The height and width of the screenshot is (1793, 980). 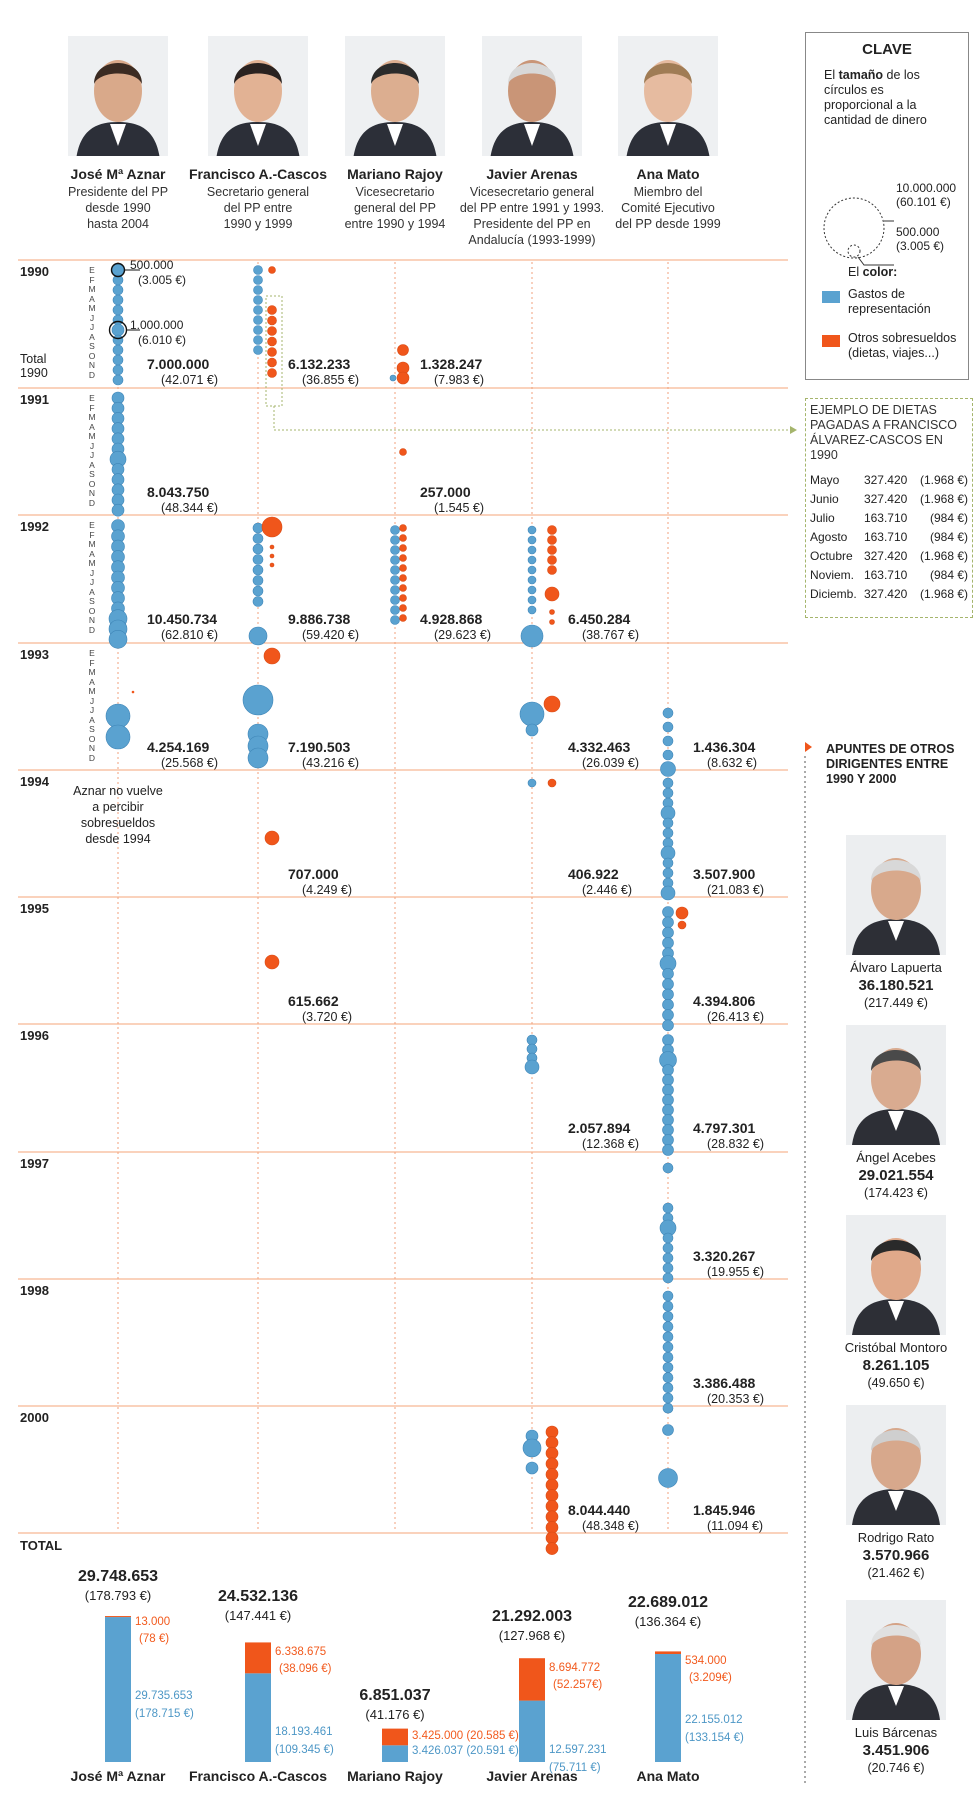 I want to click on other-name-4: Luis Bárcenas, so click(x=896, y=1732).